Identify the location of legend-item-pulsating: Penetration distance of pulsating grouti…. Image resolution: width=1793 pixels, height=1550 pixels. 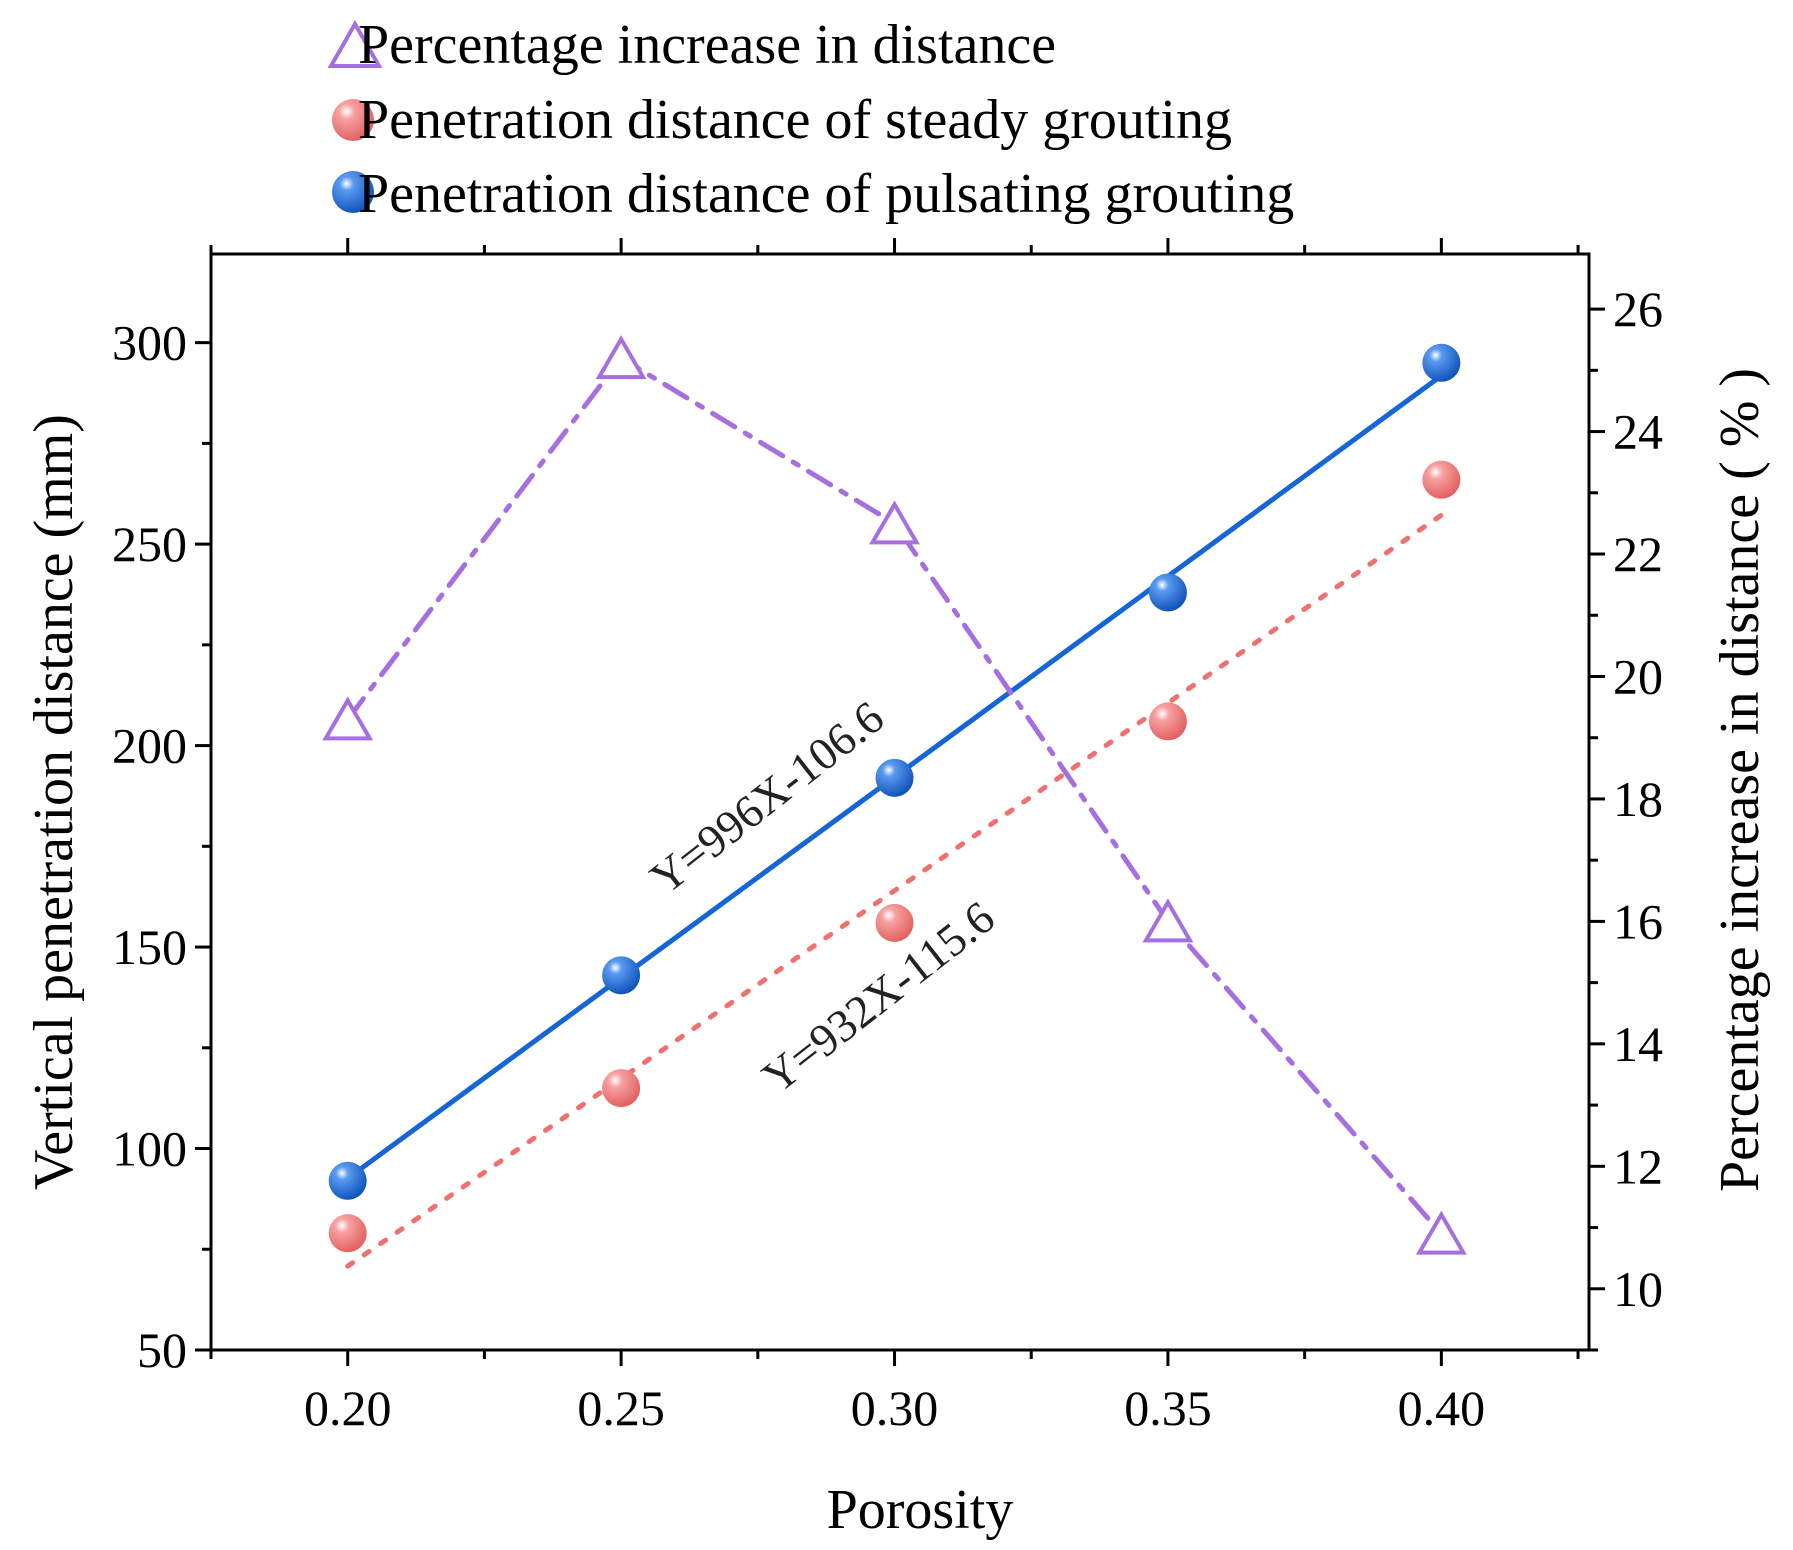
(813, 194).